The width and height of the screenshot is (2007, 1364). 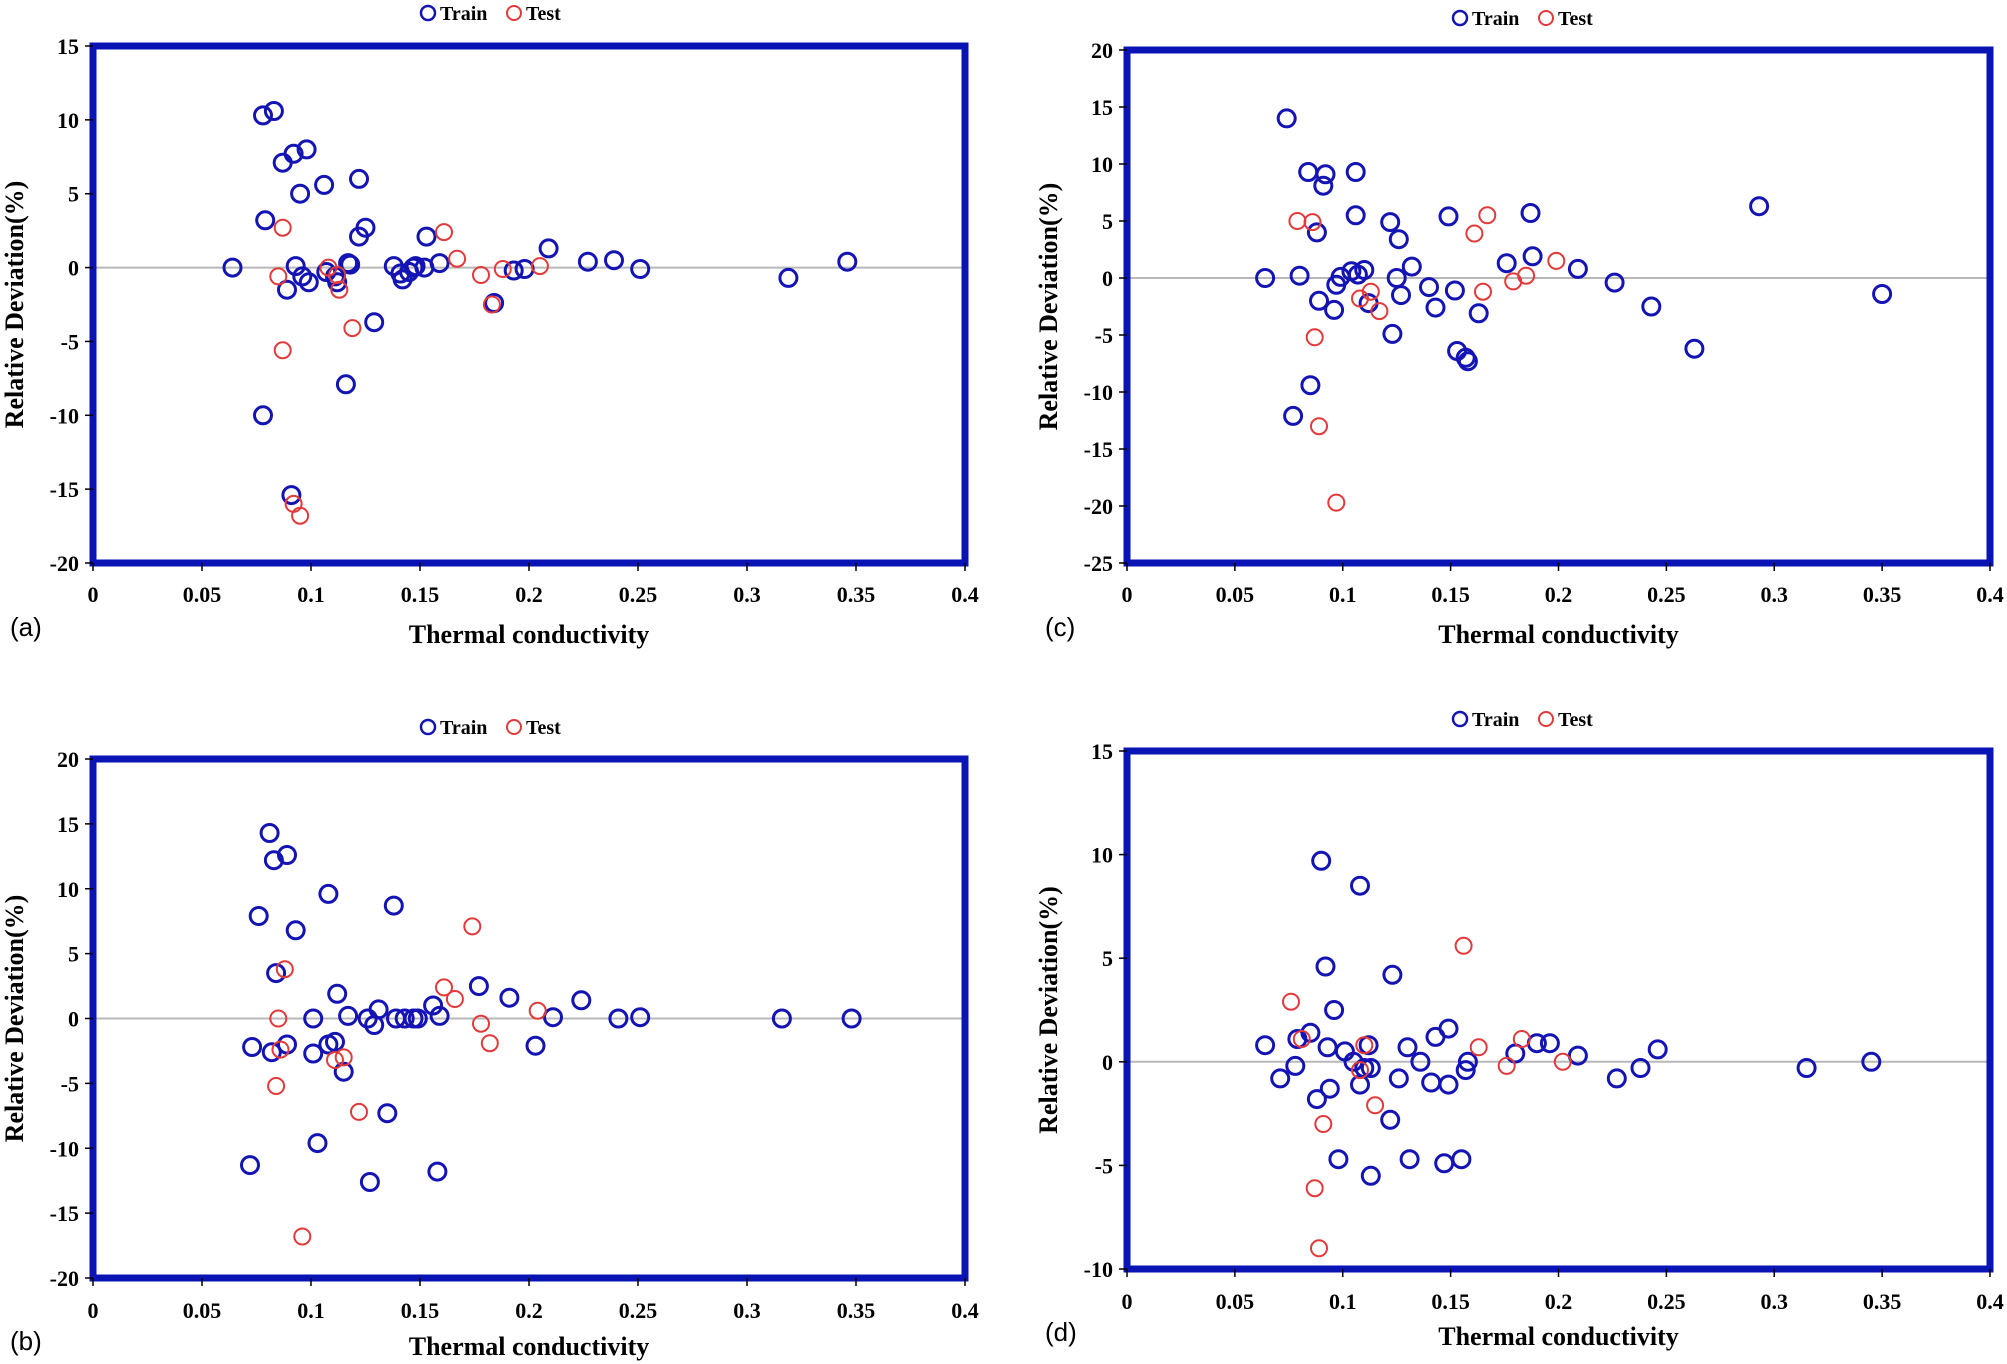 What do you see at coordinates (26, 1341) in the screenshot?
I see `panel-label: (b)` at bounding box center [26, 1341].